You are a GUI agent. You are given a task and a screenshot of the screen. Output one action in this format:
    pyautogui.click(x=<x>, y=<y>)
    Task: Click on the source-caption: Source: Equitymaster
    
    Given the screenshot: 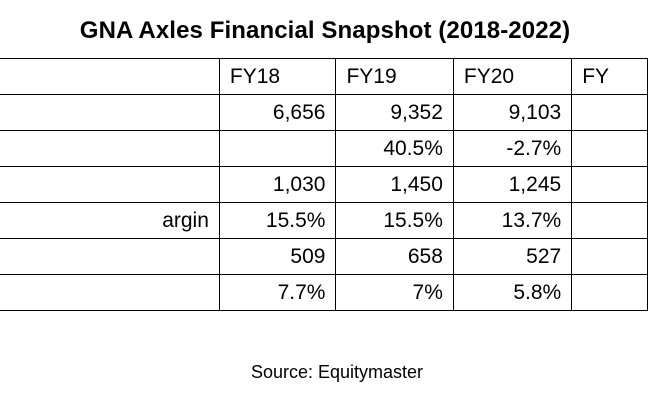 What is the action you would take?
    pyautogui.click(x=337, y=372)
    